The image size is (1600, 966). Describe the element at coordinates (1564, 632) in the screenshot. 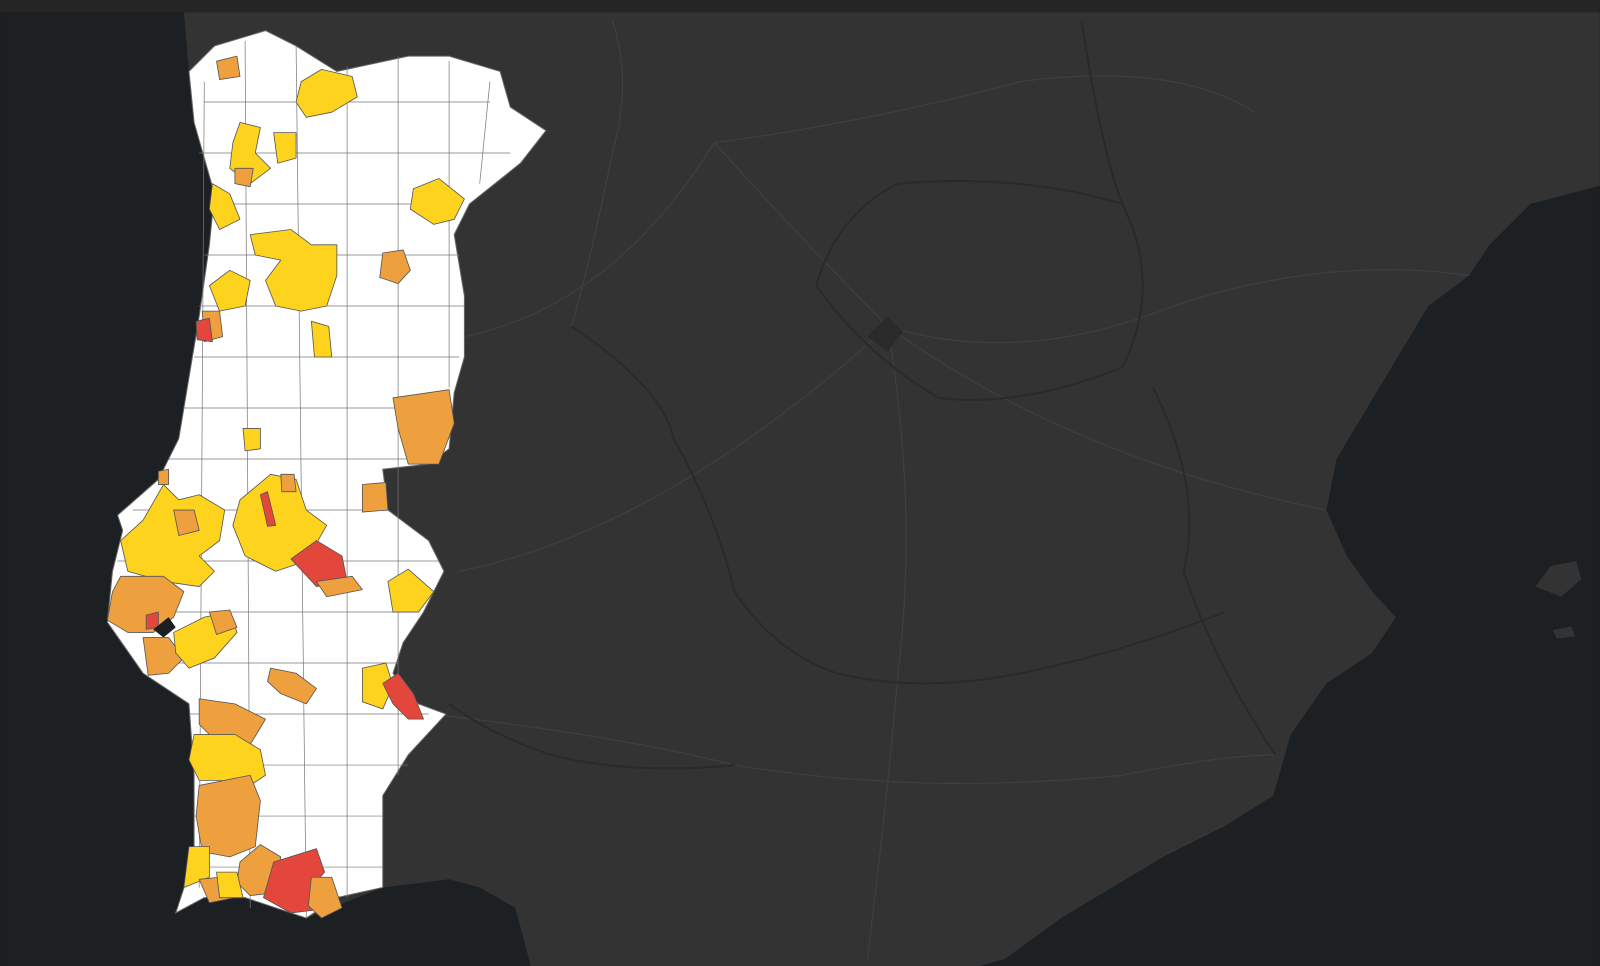

I see `menorca-ibiza` at that location.